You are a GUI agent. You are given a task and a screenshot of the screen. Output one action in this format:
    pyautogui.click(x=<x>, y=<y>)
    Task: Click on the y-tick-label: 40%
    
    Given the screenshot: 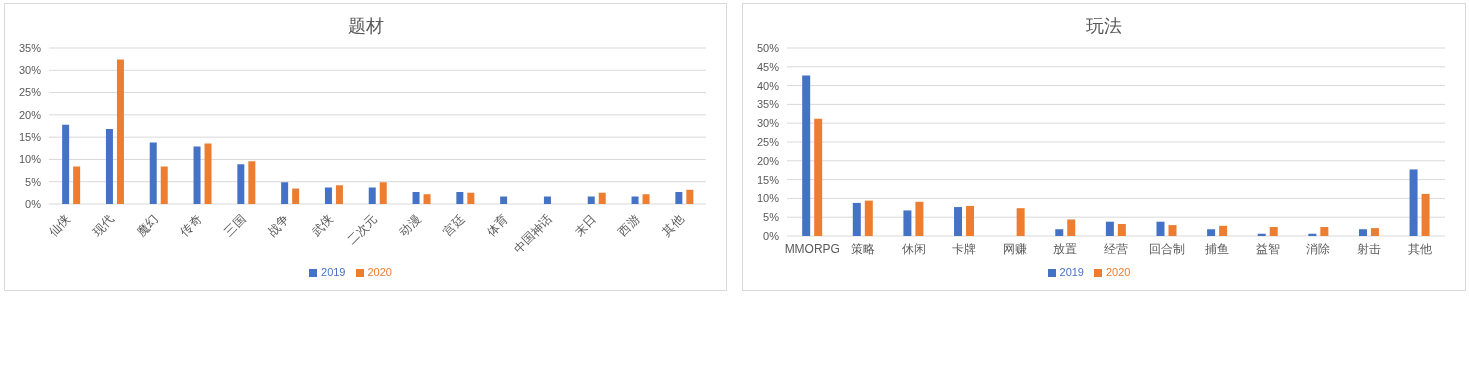 What is the action you would take?
    pyautogui.click(x=768, y=85)
    